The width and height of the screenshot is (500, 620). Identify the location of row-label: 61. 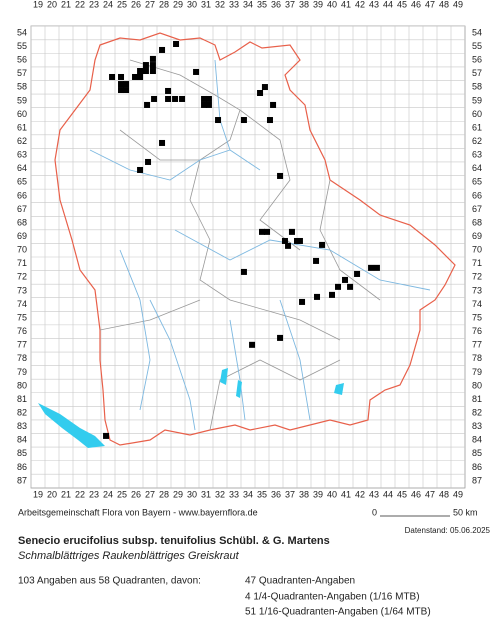
(477, 127).